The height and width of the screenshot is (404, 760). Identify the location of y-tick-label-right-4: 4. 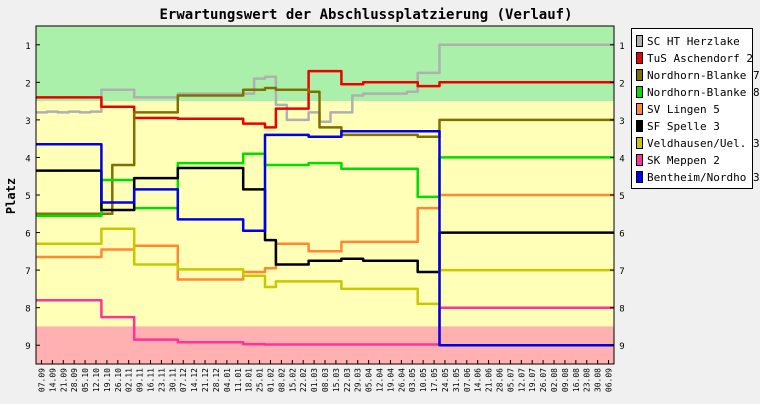
(621, 159).